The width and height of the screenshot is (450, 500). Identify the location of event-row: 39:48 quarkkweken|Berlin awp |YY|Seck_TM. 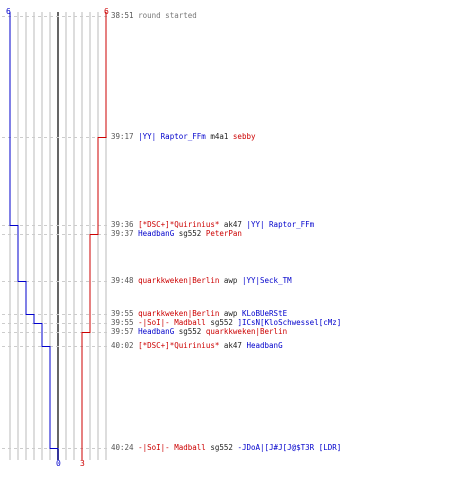
(201, 281).